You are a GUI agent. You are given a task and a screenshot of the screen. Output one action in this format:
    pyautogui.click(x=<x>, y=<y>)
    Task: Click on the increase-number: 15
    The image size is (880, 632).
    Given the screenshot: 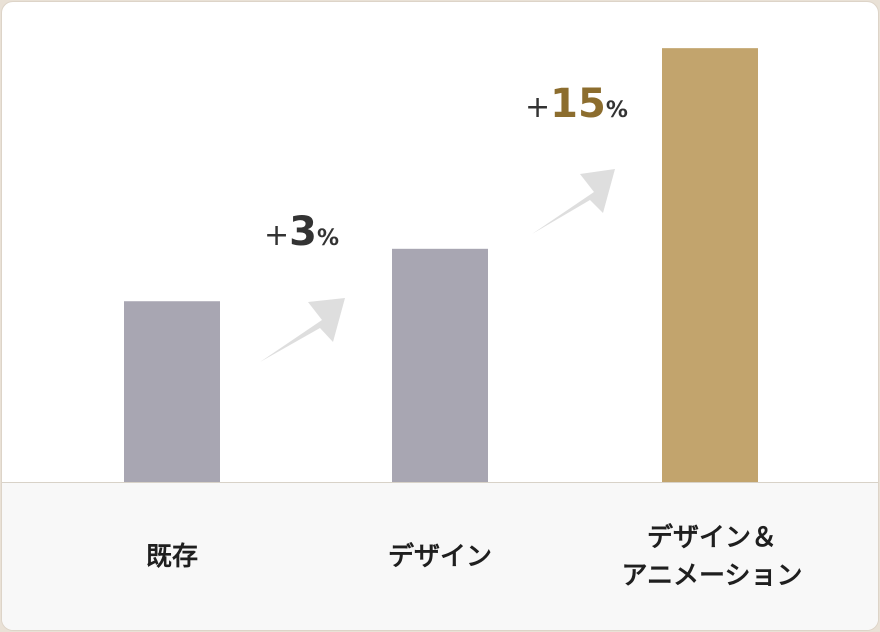 What is the action you would take?
    pyautogui.click(x=578, y=104)
    